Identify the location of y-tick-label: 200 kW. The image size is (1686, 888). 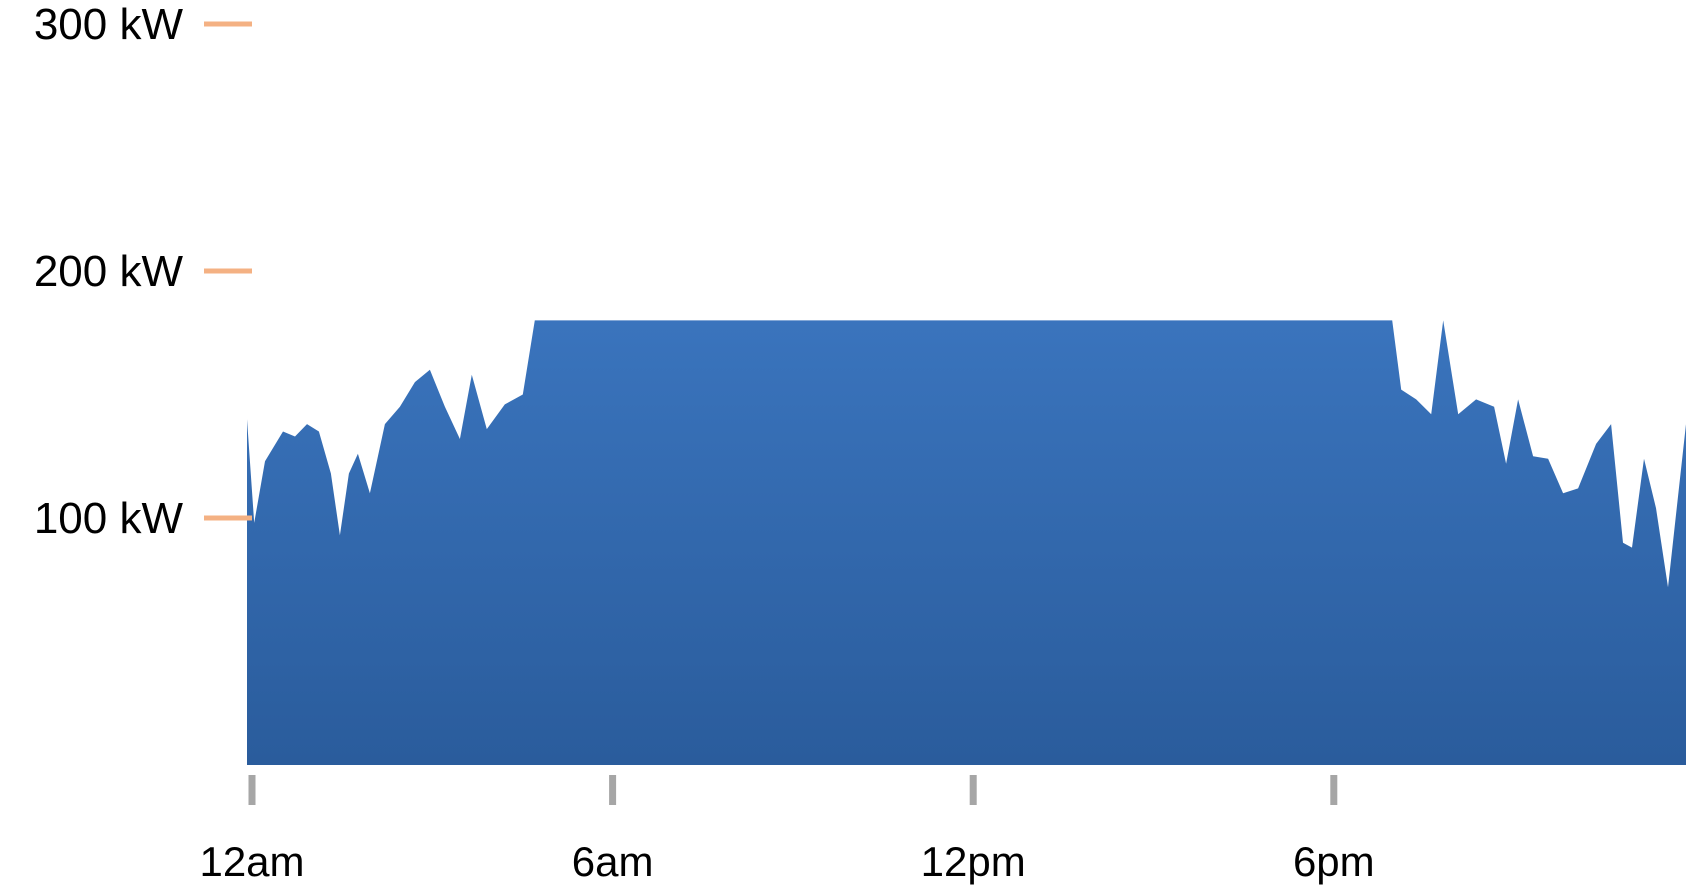
(109, 271).